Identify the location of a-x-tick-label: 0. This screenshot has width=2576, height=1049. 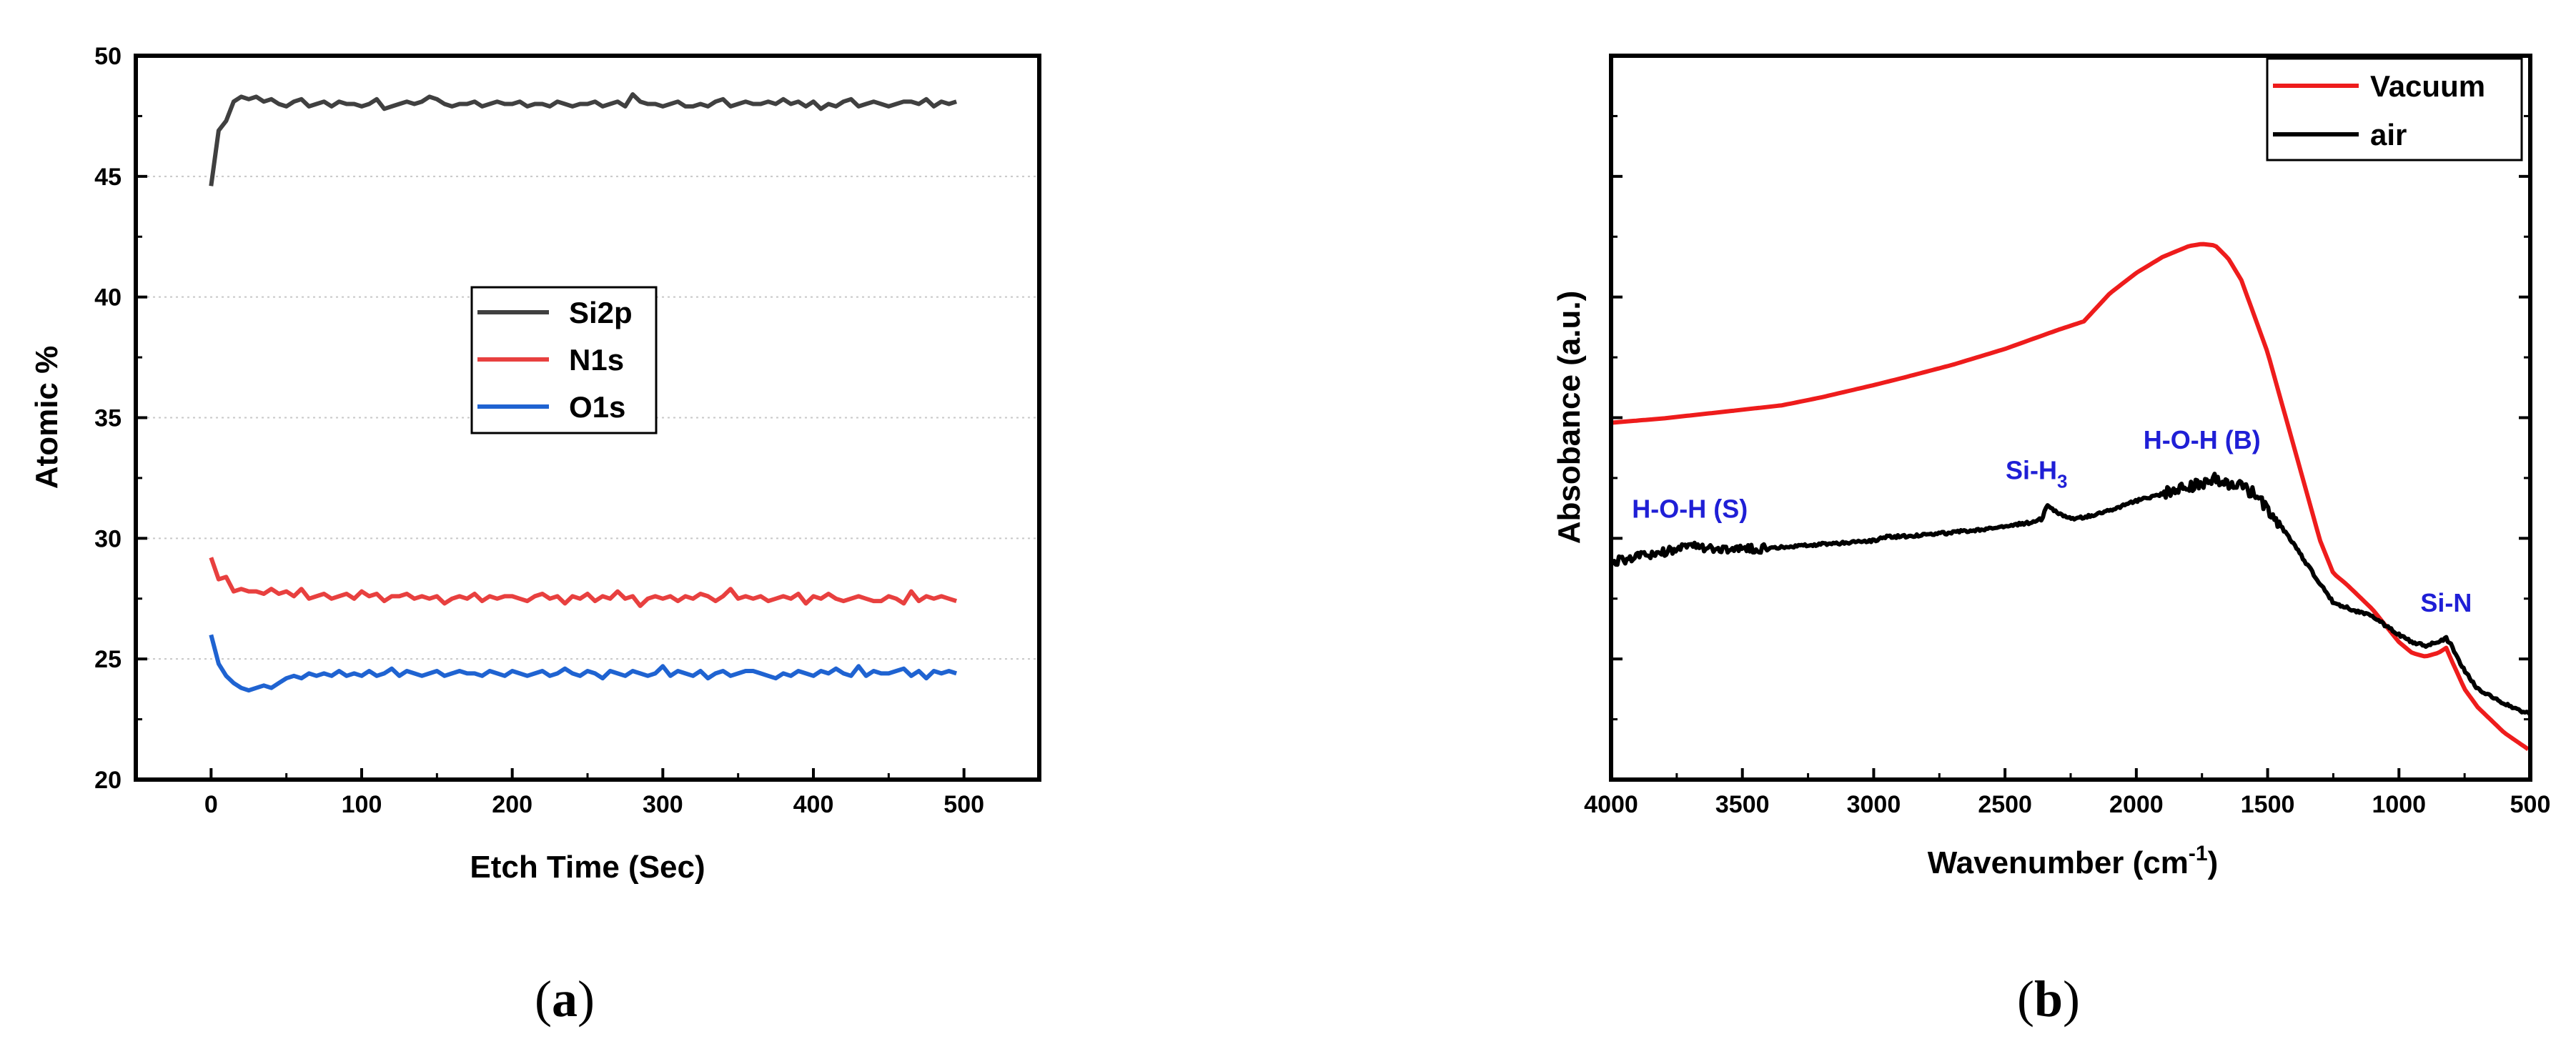
(211, 805).